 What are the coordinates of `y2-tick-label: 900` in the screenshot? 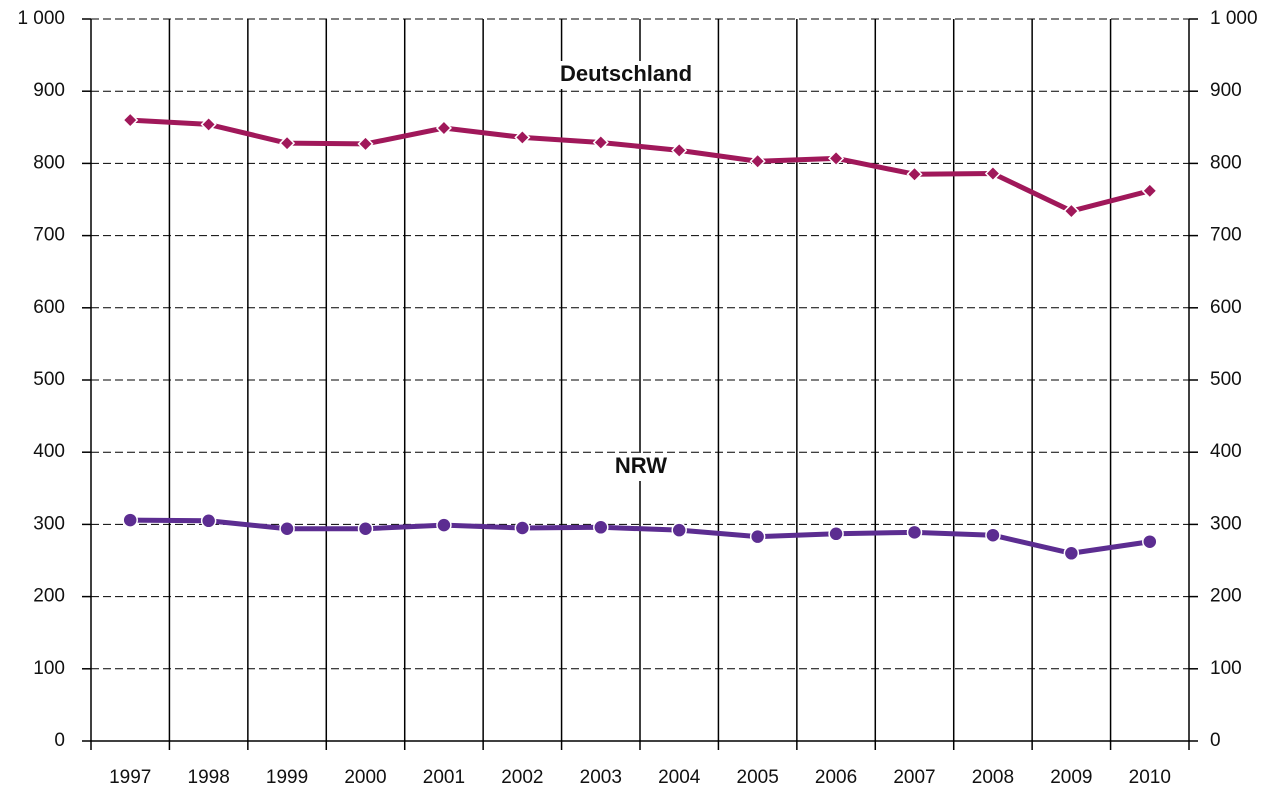 It's located at (1226, 90).